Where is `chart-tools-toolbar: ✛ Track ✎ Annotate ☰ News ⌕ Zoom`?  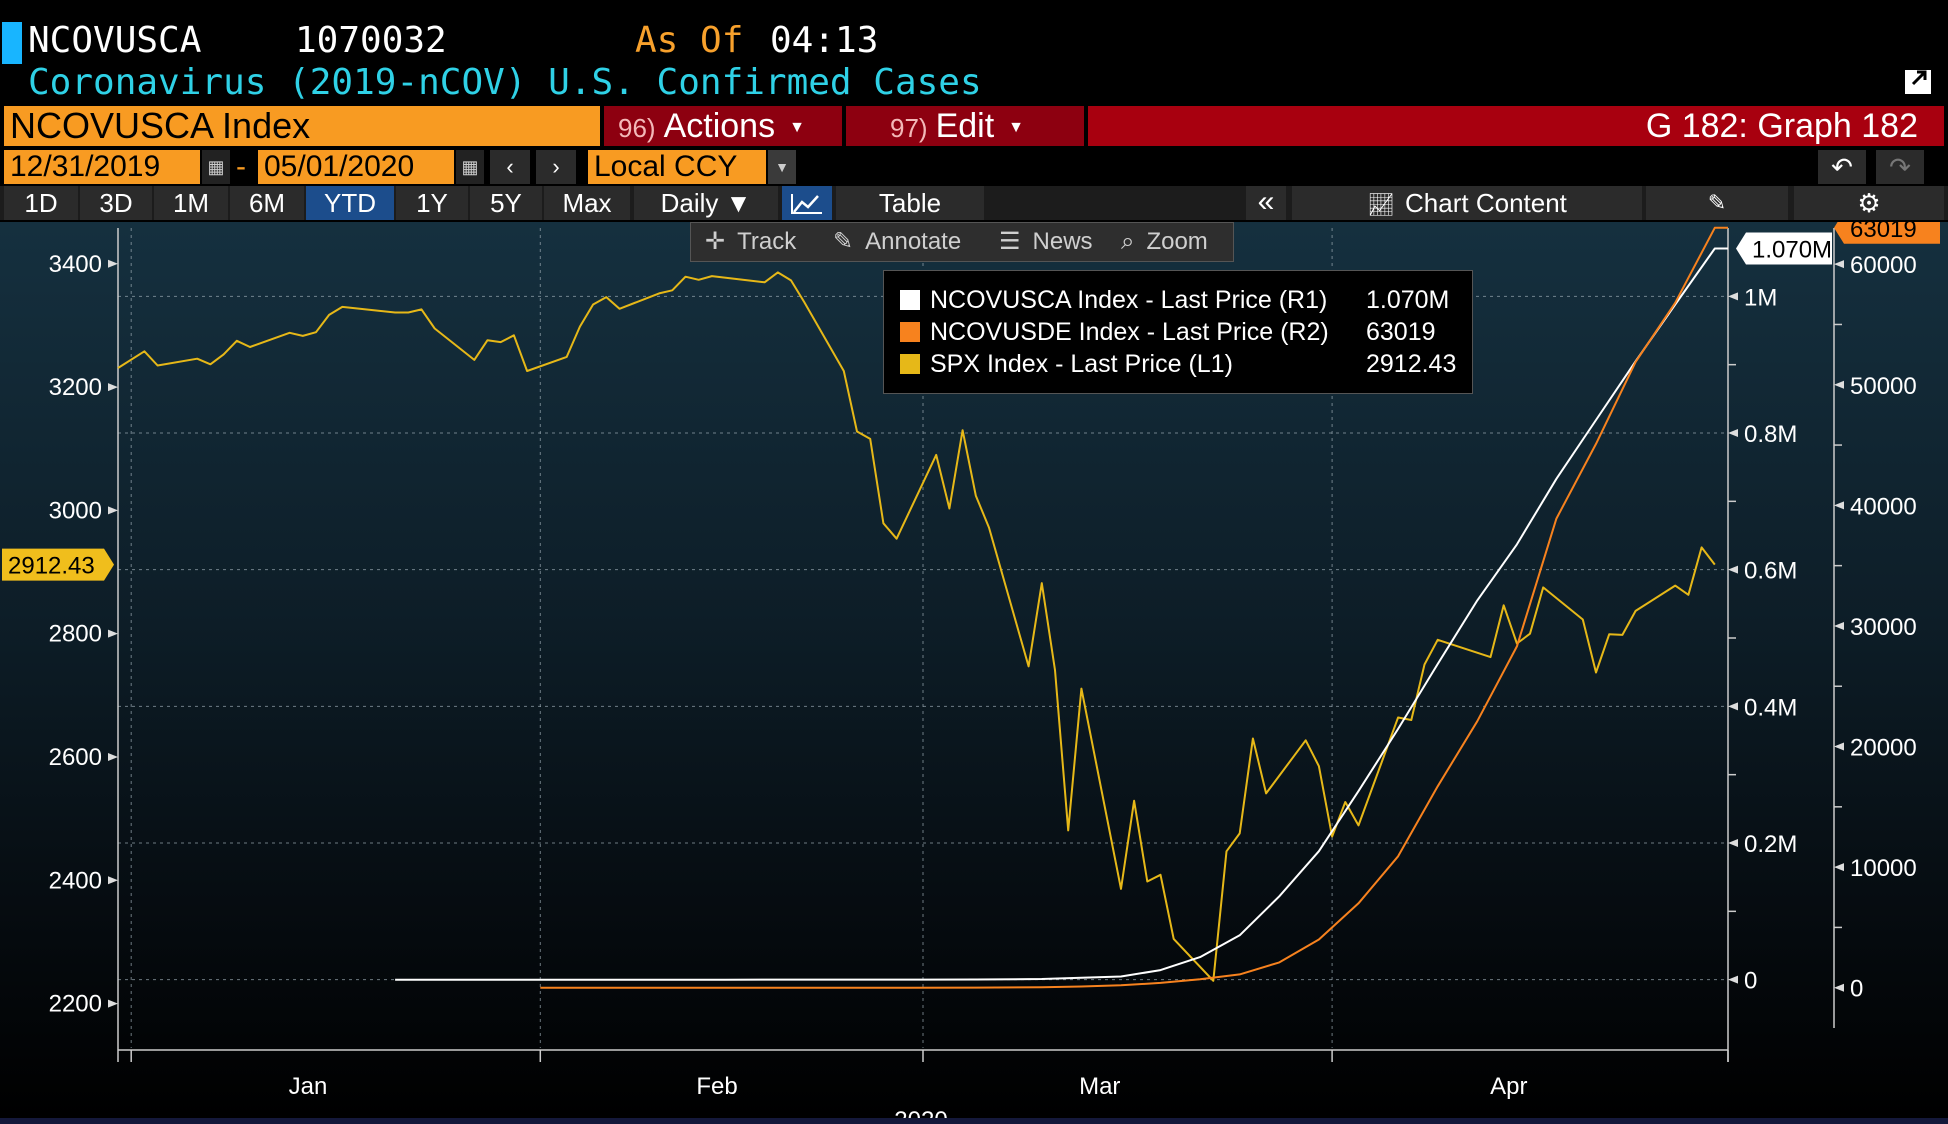 chart-tools-toolbar: ✛ Track ✎ Annotate ☰ News ⌕ Zoom is located at coordinates (962, 242).